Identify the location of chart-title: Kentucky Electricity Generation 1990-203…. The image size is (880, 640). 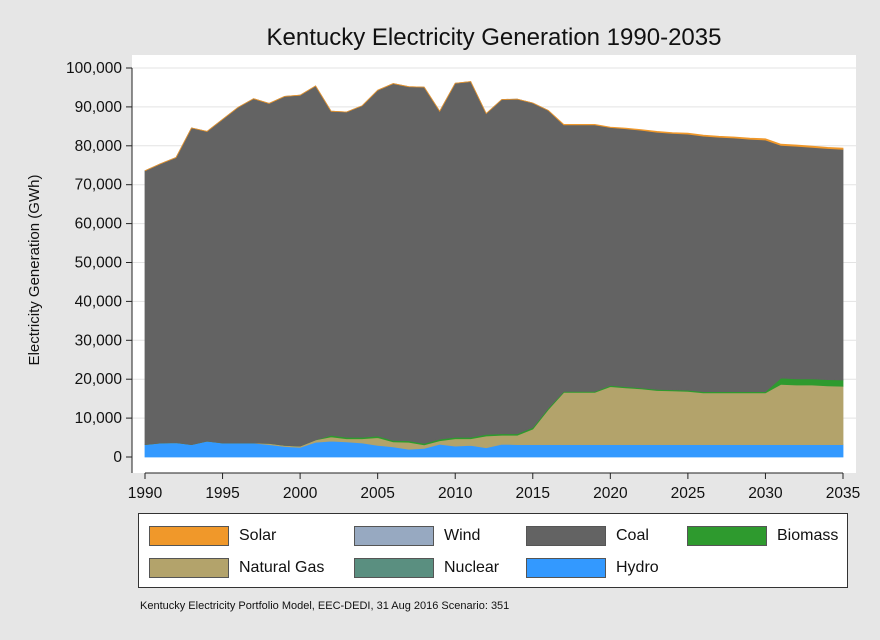
(494, 37).